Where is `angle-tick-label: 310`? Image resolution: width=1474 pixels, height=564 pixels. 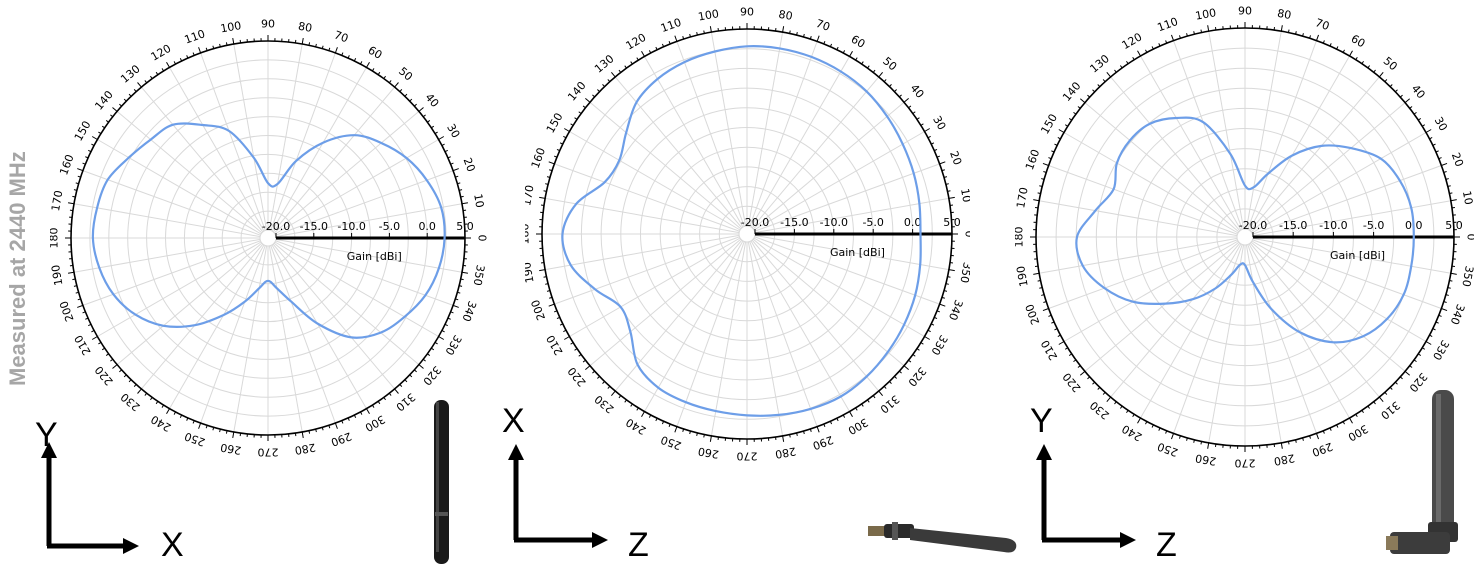 angle-tick-label: 310 is located at coordinates (889, 403).